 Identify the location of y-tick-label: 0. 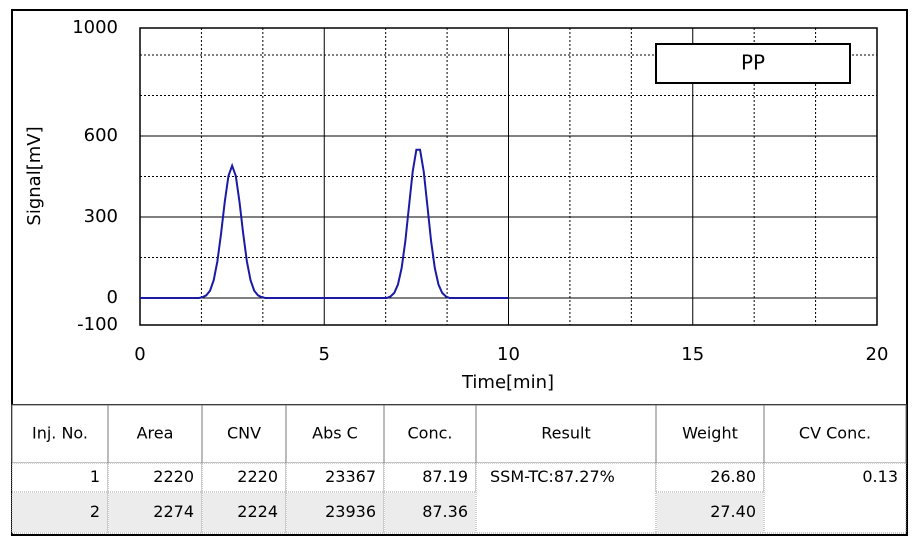
(112, 297).